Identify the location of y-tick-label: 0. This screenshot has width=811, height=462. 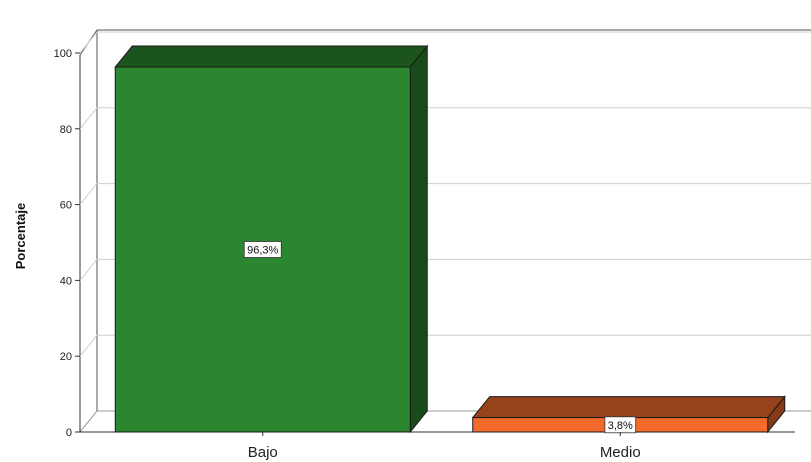
(69, 433).